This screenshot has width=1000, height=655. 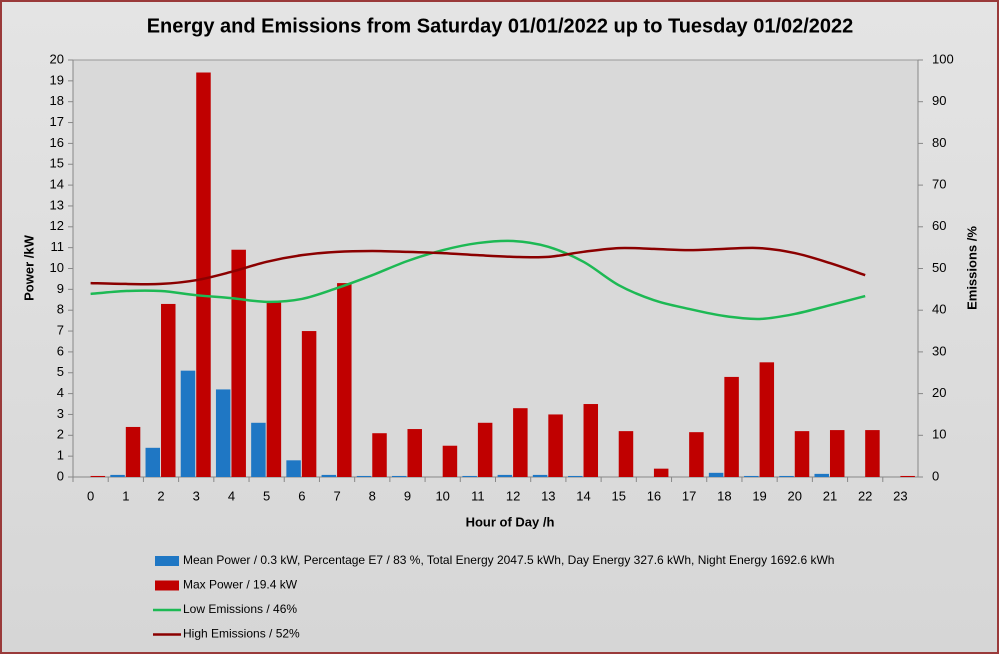 What do you see at coordinates (939, 184) in the screenshot?
I see `y2-tick-label: 70` at bounding box center [939, 184].